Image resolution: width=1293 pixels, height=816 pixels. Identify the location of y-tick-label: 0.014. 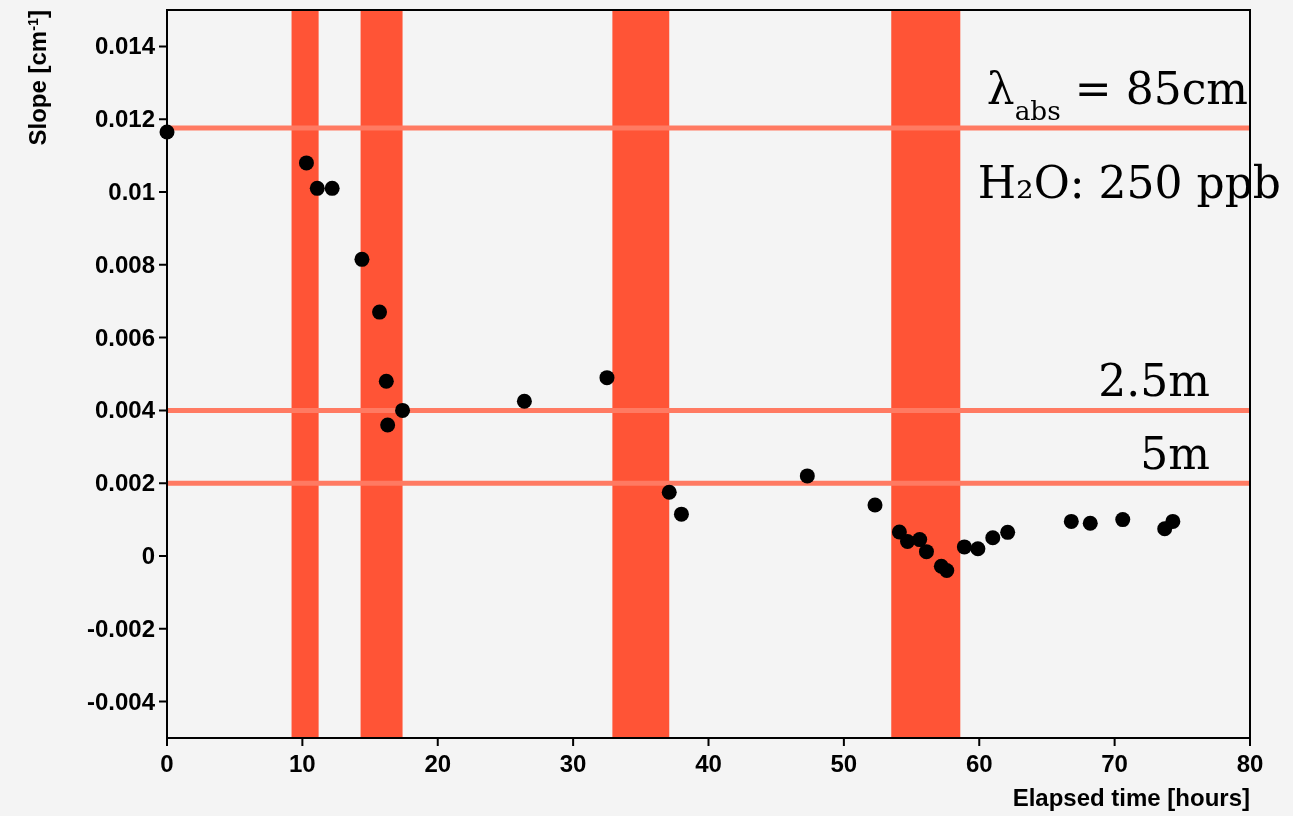
(125, 46).